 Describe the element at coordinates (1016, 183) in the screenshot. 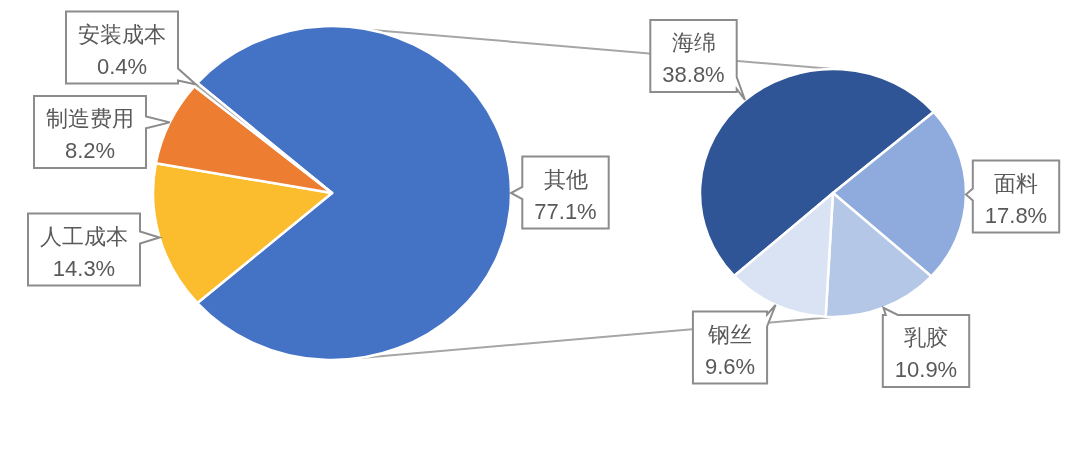

I see `slice-label: 面料` at that location.